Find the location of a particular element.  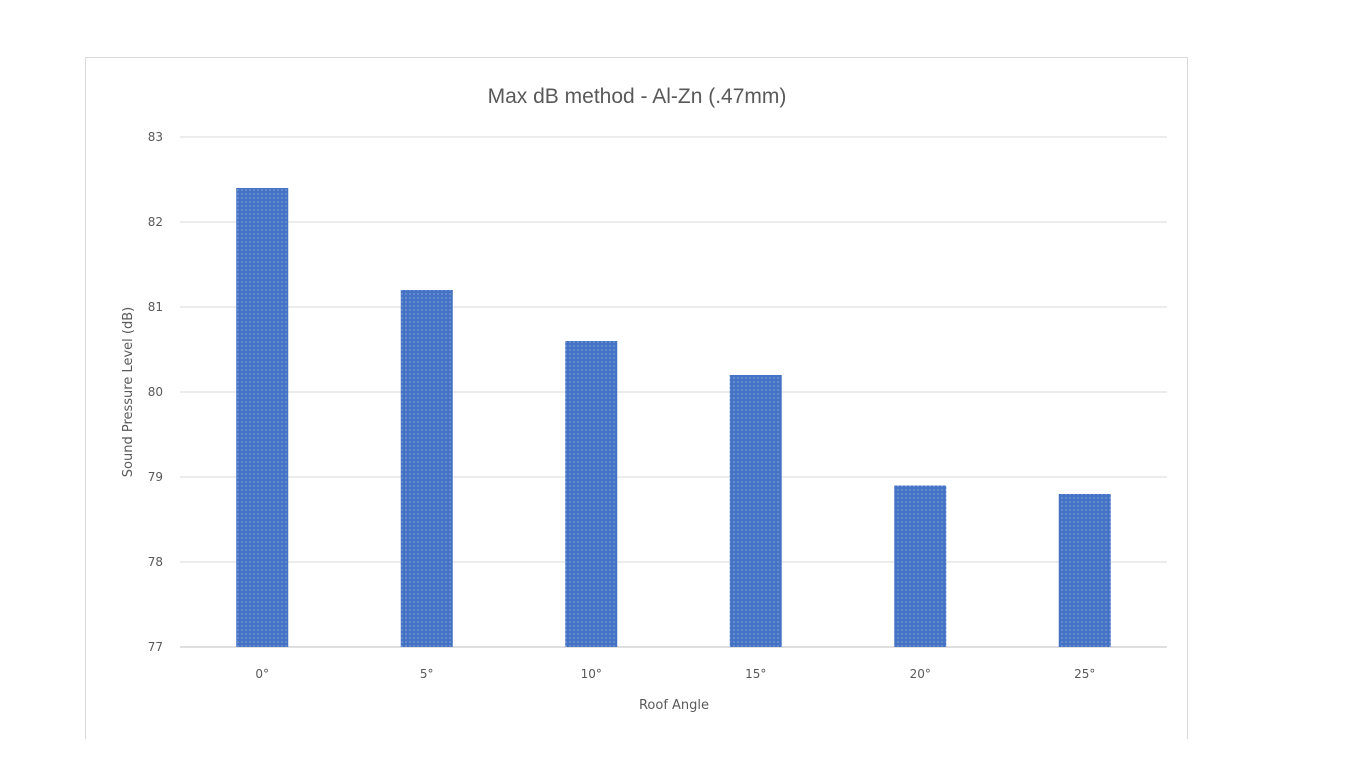

x-tick-label: 15° is located at coordinates (755, 674).